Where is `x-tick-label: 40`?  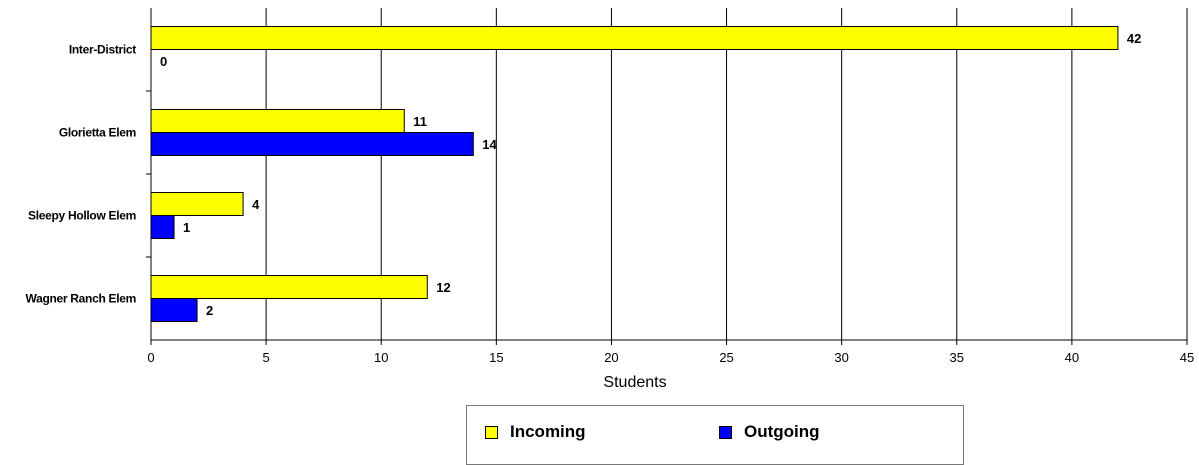 x-tick-label: 40 is located at coordinates (1072, 357).